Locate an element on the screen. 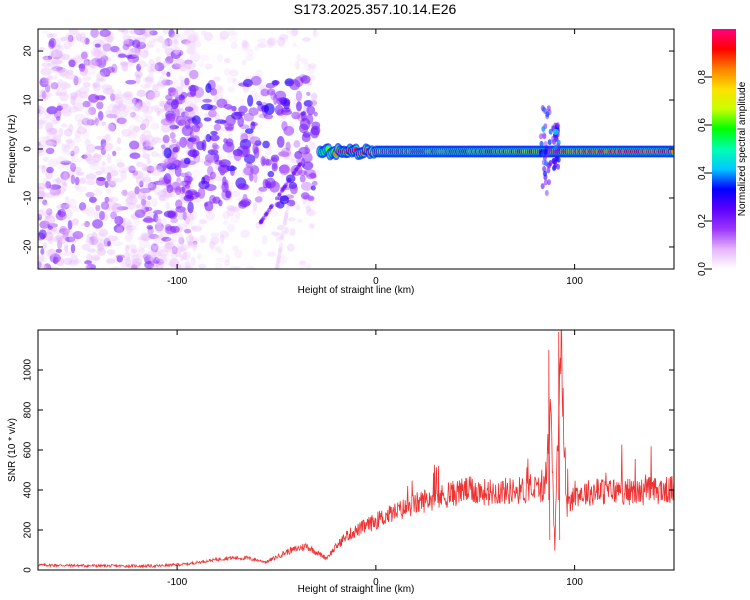 This screenshot has width=750, height=600. x-tick-label: 100 is located at coordinates (574, 281).